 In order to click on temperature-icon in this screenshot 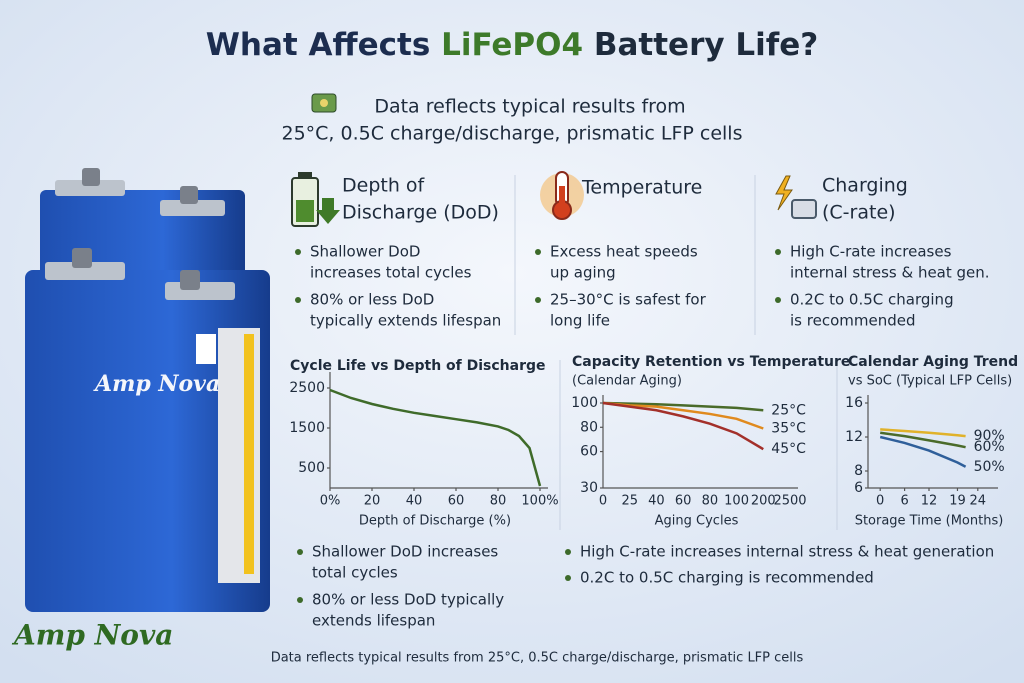, I will do `click(562, 195)`.